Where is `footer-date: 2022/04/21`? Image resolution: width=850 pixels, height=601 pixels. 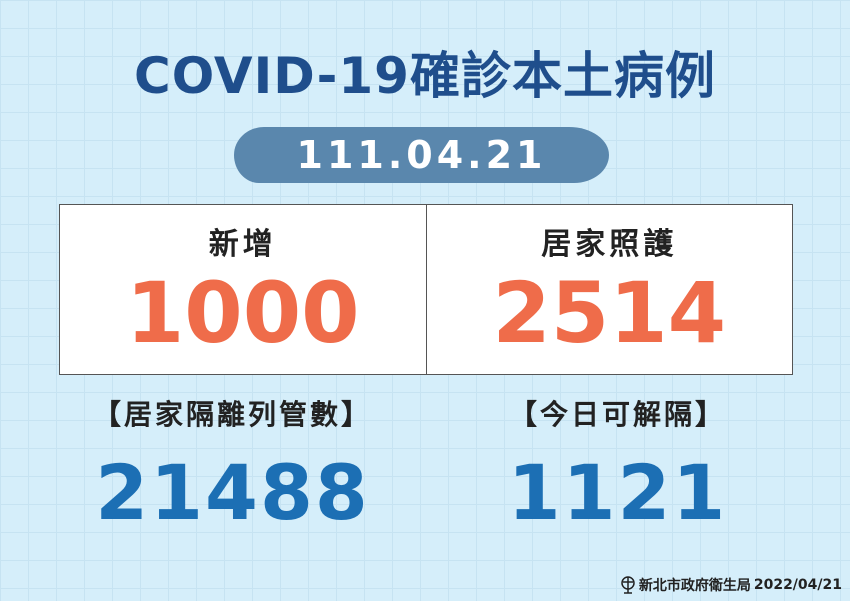 footer-date: 2022/04/21 is located at coordinates (797, 585).